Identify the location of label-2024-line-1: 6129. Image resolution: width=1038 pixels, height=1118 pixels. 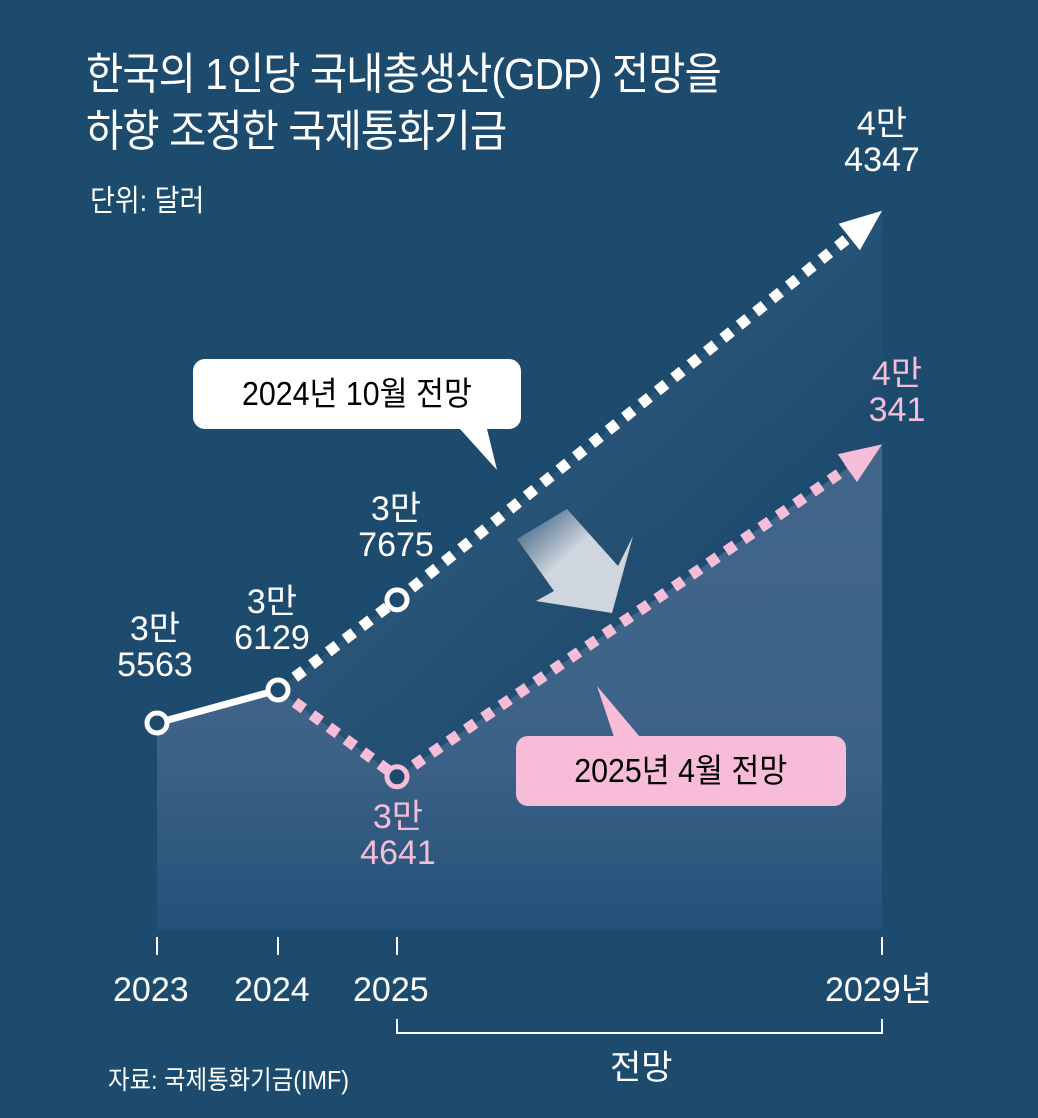
(272, 638).